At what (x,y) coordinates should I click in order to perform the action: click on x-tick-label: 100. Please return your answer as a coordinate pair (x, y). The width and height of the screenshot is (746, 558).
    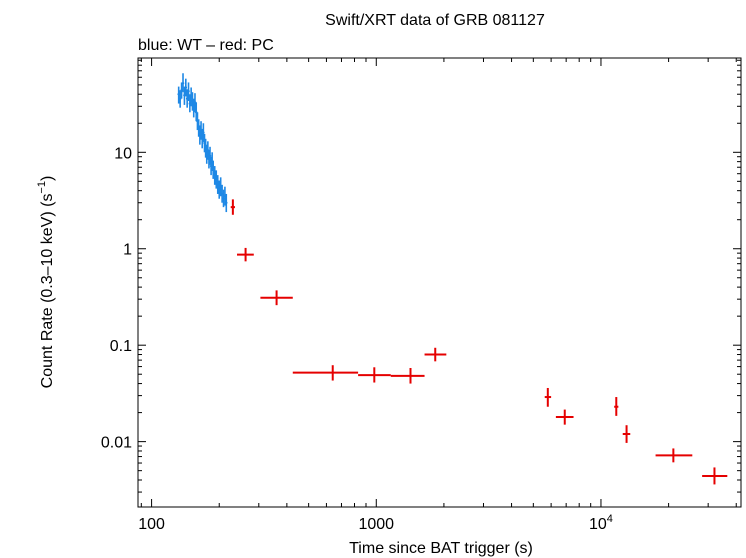
    Looking at the image, I should click on (151, 524).